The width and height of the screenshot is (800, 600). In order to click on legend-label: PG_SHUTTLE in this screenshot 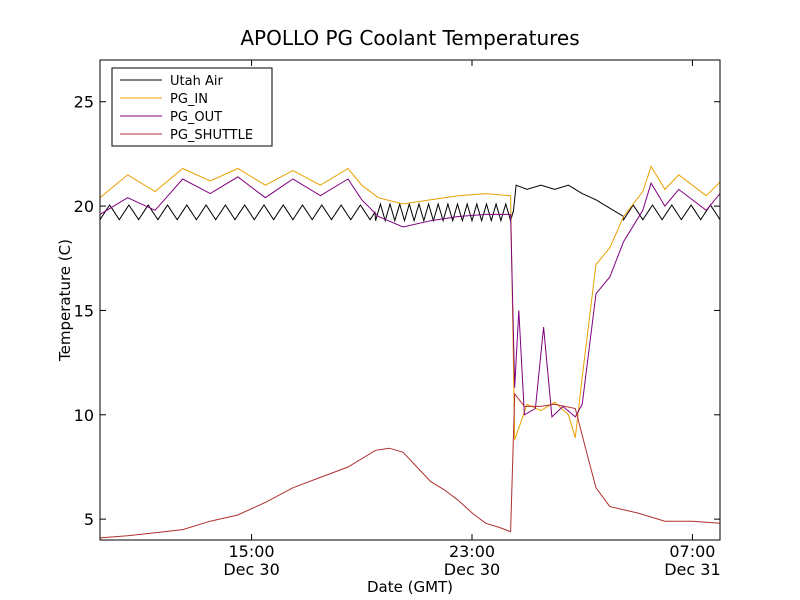, I will do `click(211, 135)`.